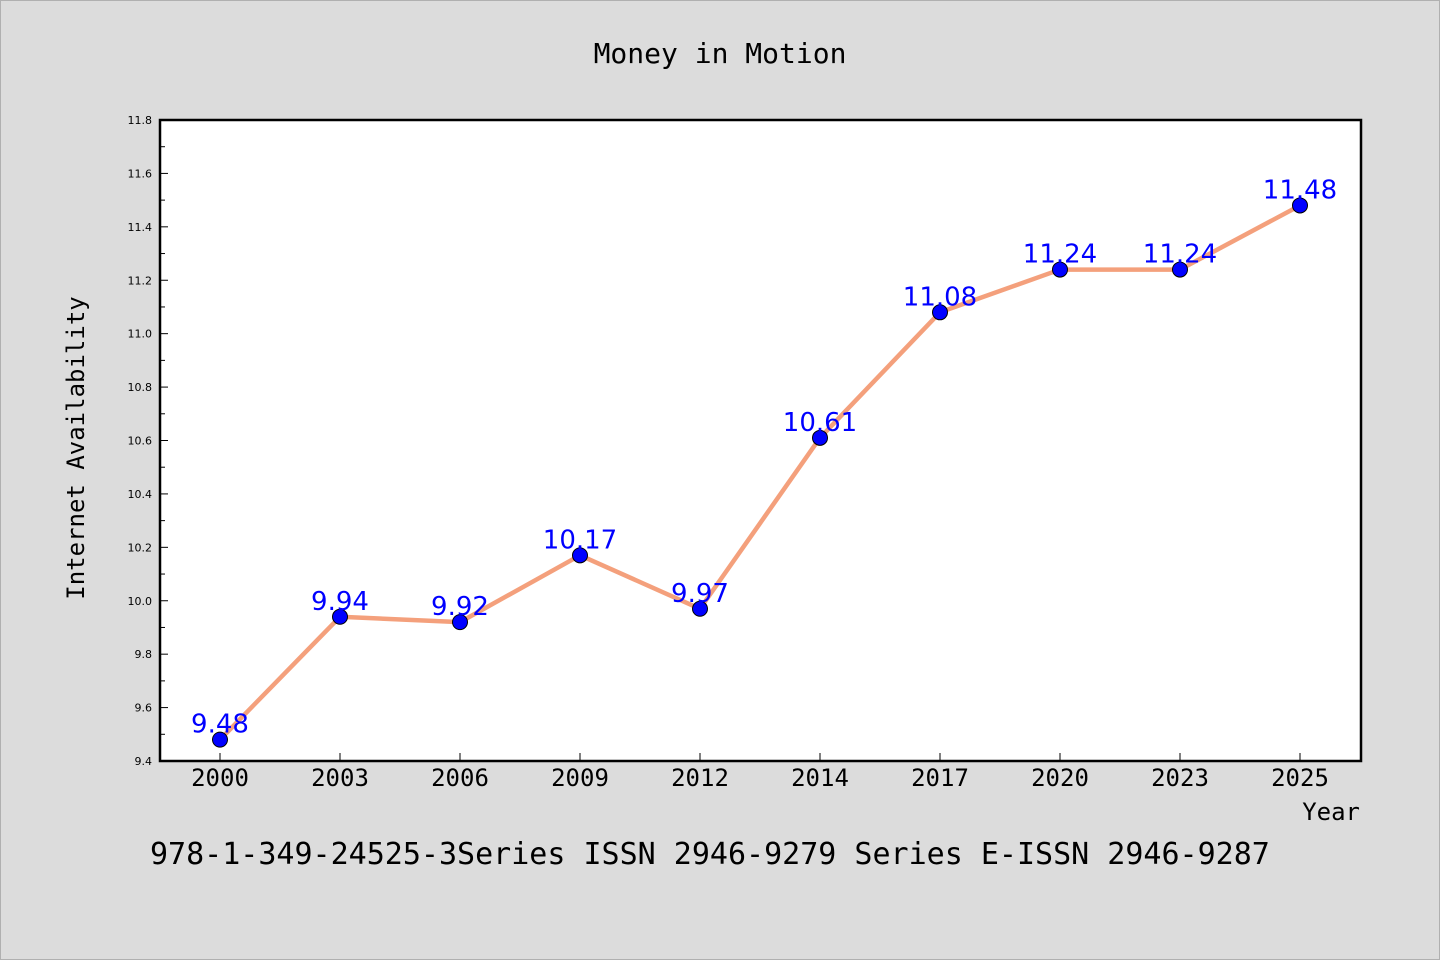 The height and width of the screenshot is (960, 1440). What do you see at coordinates (460, 778) in the screenshot?
I see `x-tick-label: 2006` at bounding box center [460, 778].